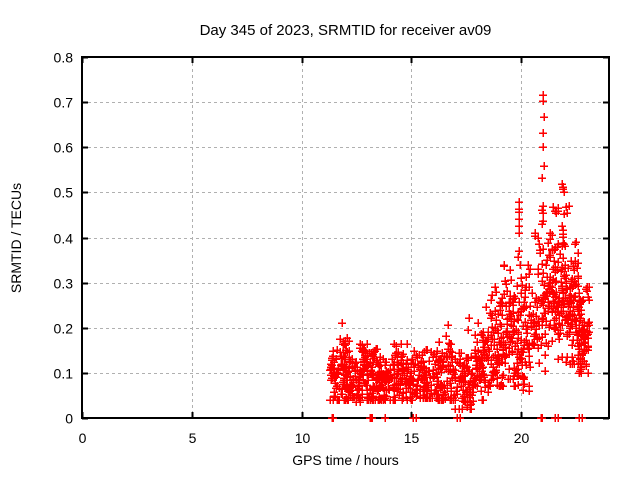 This screenshot has height=480, width=640. What do you see at coordinates (64, 193) in the screenshot?
I see `y-tick-label: 0.5` at bounding box center [64, 193].